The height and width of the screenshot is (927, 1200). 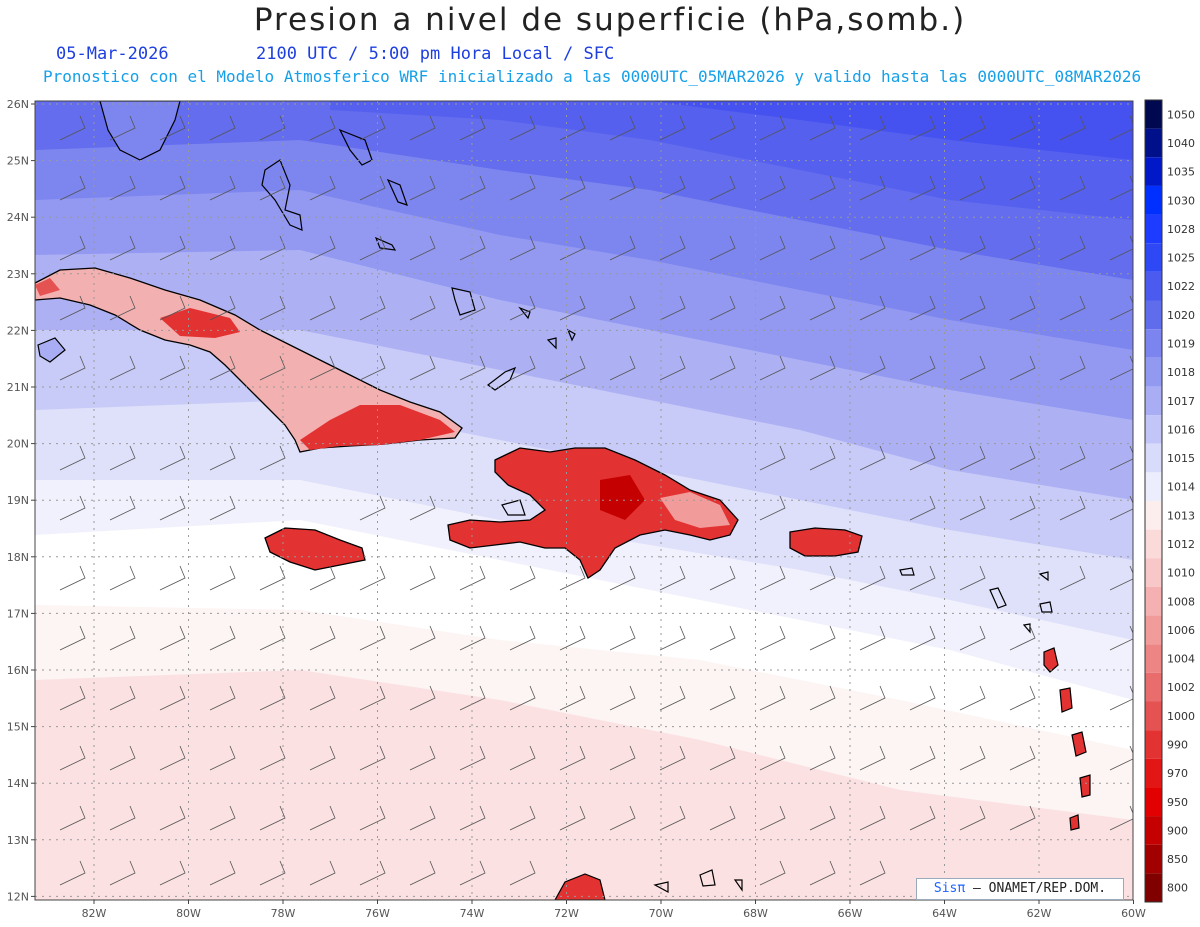 I want to click on lat-tick-label: 18N, so click(x=18, y=557).